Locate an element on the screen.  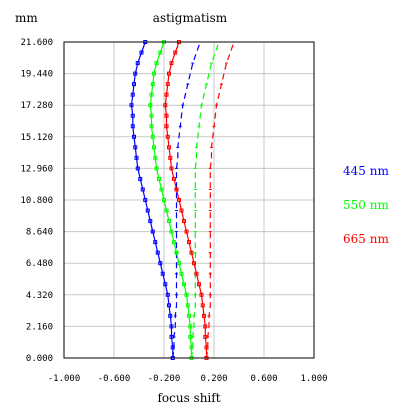
legend-item-445-nm: 445 nm is located at coordinates (366, 171).